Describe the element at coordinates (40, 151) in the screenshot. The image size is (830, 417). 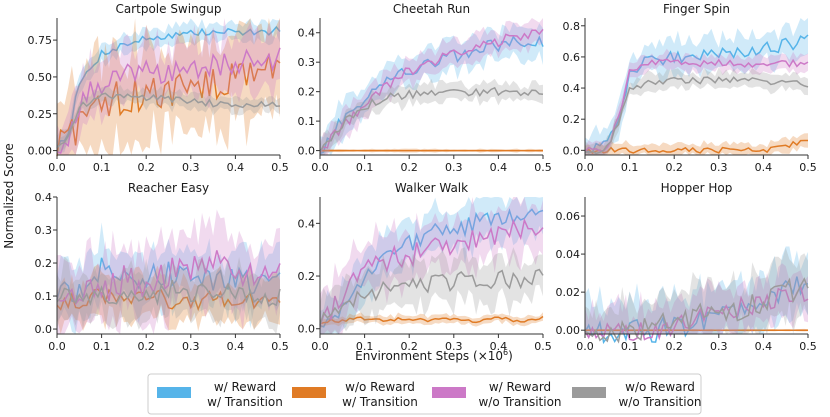
I see `y-tick-label: 0.00` at that location.